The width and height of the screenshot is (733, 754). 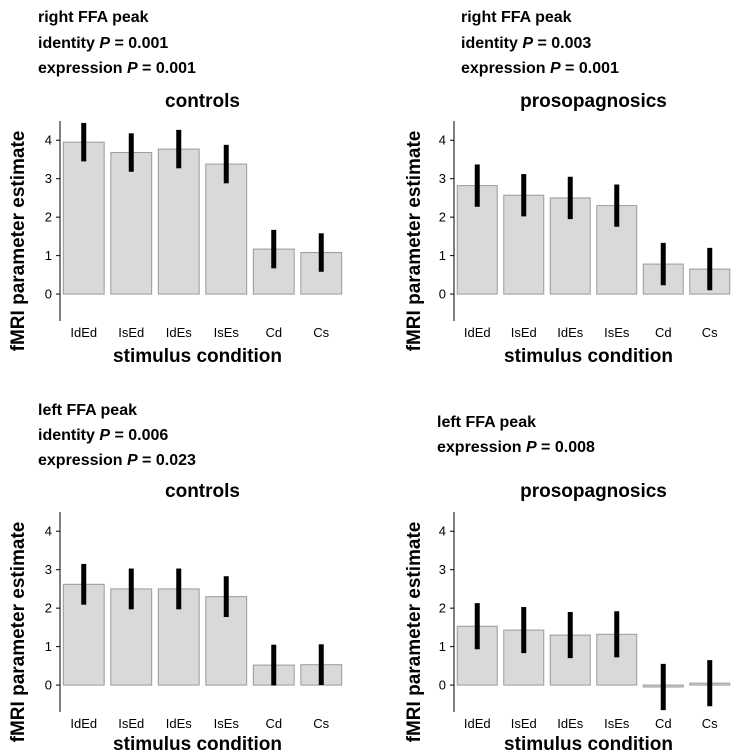 What do you see at coordinates (526, 43) in the screenshot?
I see `stat-identity: identity P = 0.003` at bounding box center [526, 43].